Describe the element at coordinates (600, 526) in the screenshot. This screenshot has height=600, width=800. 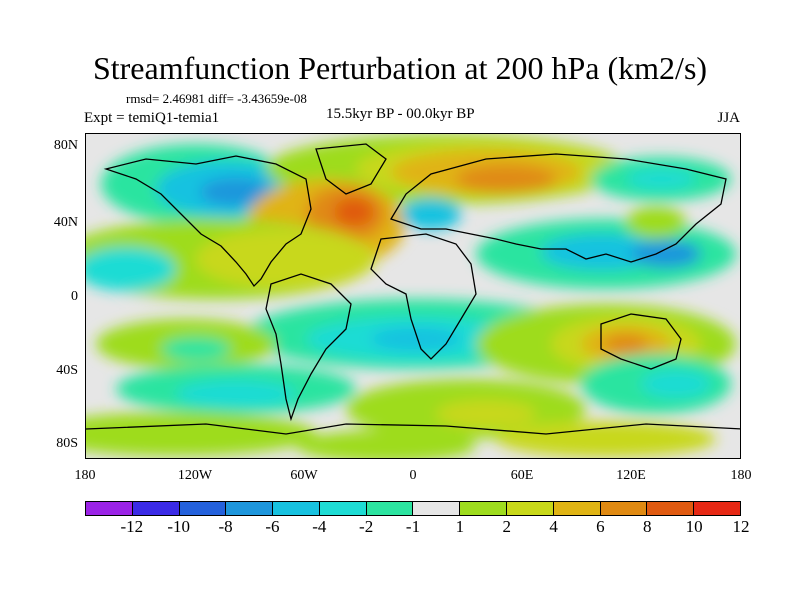
I see `colorbar-label: 6` at that location.